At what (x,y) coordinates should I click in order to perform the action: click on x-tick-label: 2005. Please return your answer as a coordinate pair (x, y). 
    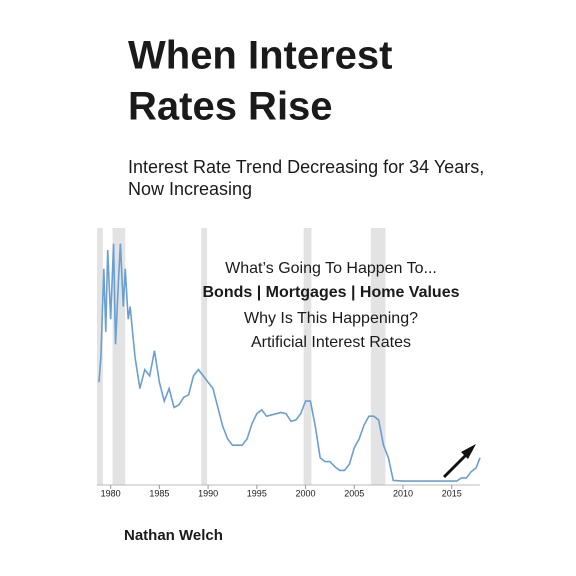
    Looking at the image, I should click on (354, 493).